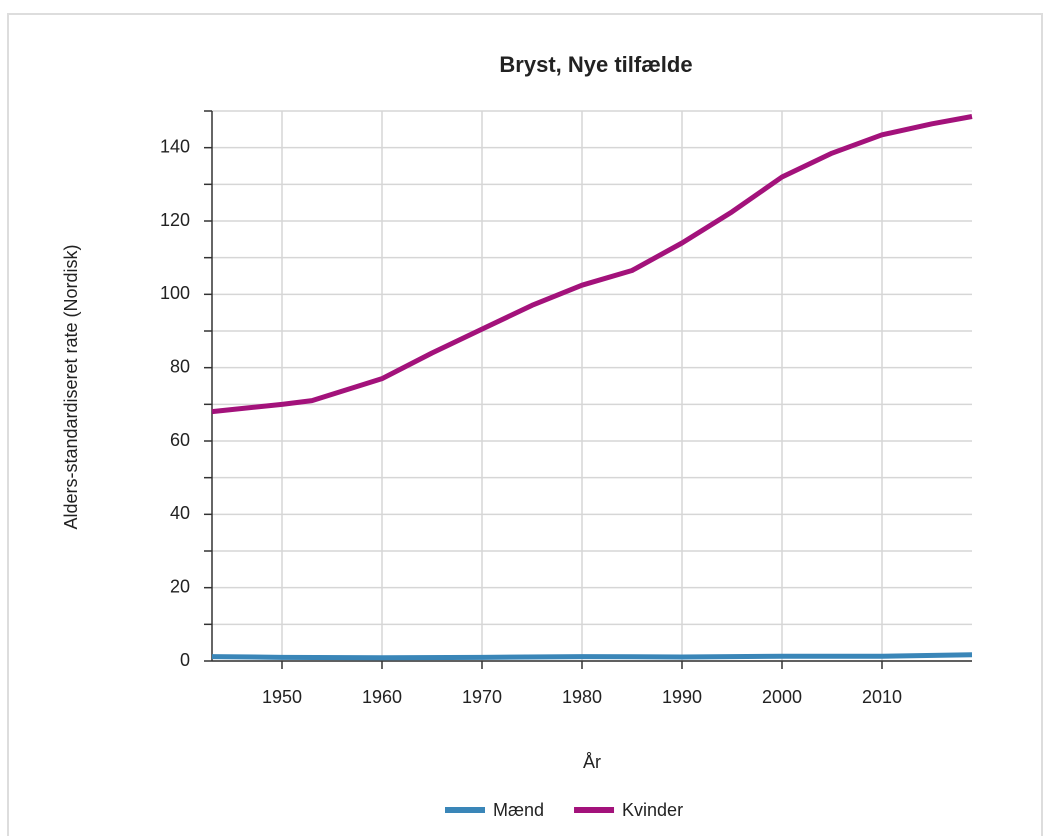 The image size is (1044, 836). I want to click on y-tick-label: 140, so click(175, 146).